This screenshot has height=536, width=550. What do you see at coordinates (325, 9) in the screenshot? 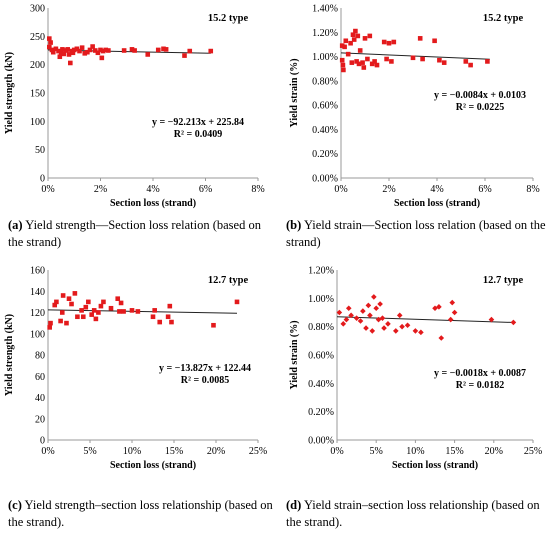
I see `b-y-tick-label: 1.40%` at bounding box center [325, 9].